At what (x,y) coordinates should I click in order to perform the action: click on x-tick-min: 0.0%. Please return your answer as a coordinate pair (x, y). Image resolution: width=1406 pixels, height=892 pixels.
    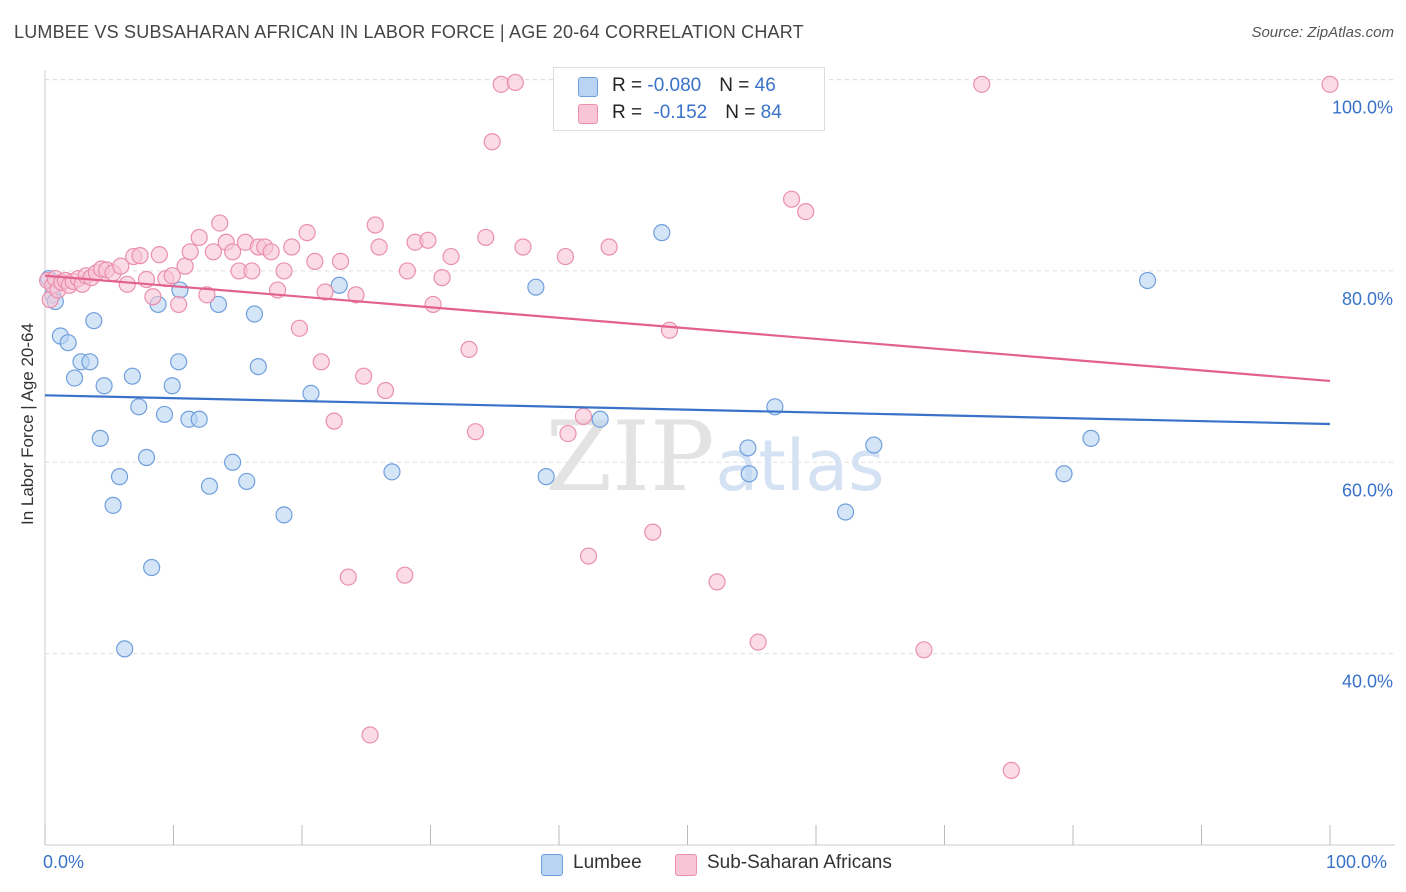
    Looking at the image, I should click on (64, 862).